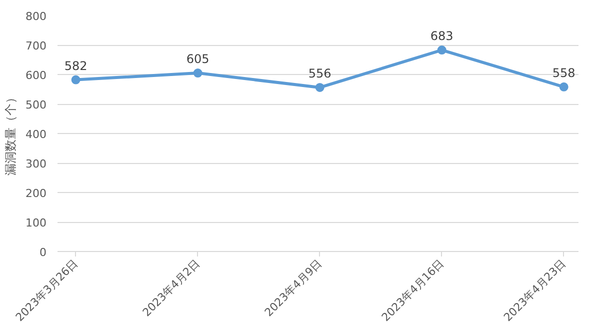  I want to click on y-axis-title: 漏洞数量（个）, so click(11, 134).